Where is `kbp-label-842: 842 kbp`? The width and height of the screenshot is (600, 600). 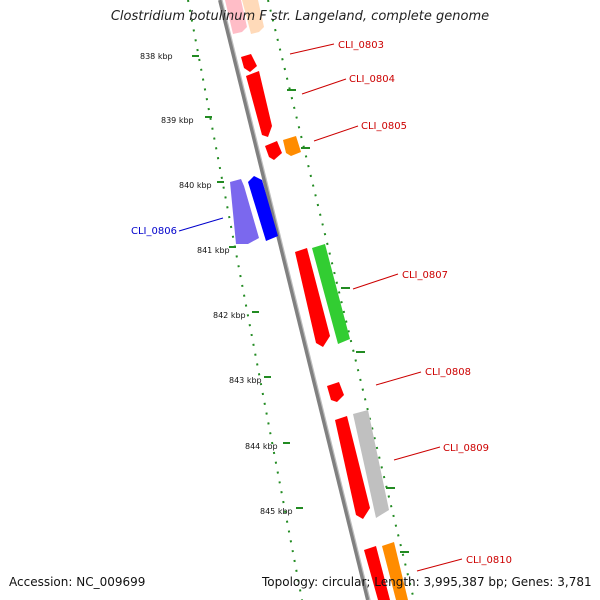
kbp-label-842: 842 kbp is located at coordinates (229, 315).